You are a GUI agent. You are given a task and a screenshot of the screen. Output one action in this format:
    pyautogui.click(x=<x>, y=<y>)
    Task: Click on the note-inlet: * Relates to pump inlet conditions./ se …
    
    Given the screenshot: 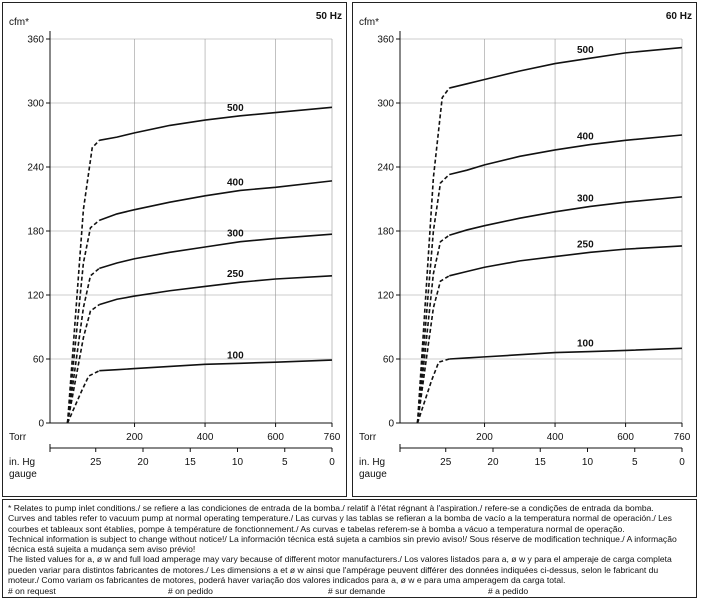 What is the action you would take?
    pyautogui.click(x=331, y=508)
    